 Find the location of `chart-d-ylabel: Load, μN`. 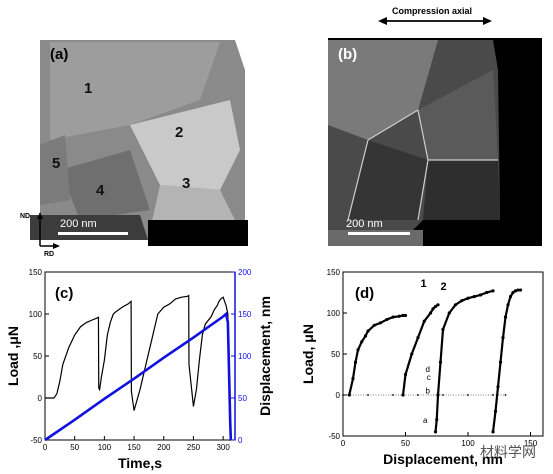

chart-d-ylabel: Load, μN is located at coordinates (308, 354).